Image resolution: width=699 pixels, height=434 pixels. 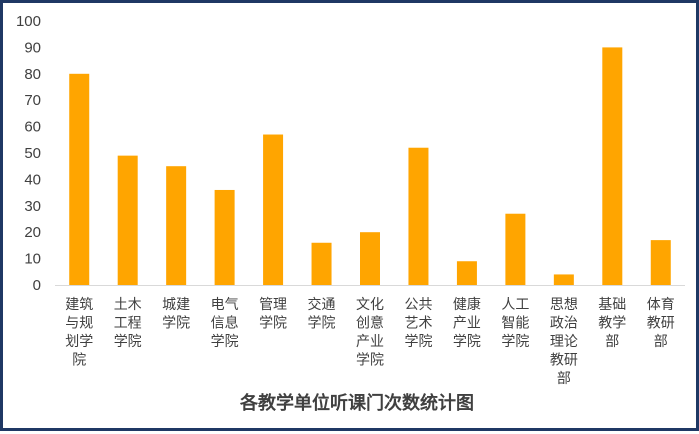 I want to click on x-tick-label-line: 城建, so click(x=176, y=305).